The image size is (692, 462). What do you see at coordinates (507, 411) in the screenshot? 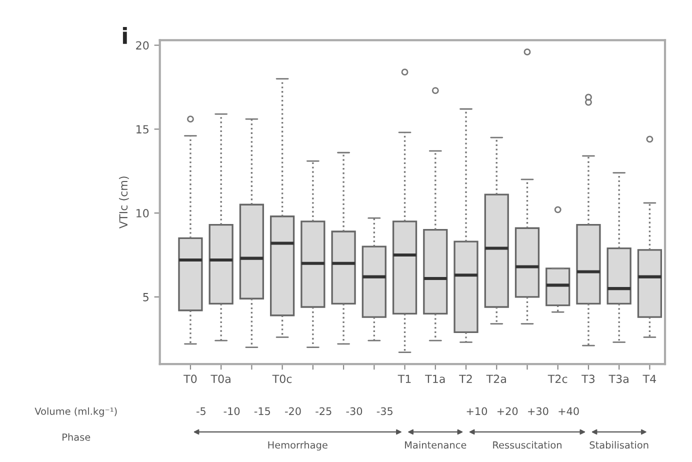
I see `text: +20` at bounding box center [507, 411].